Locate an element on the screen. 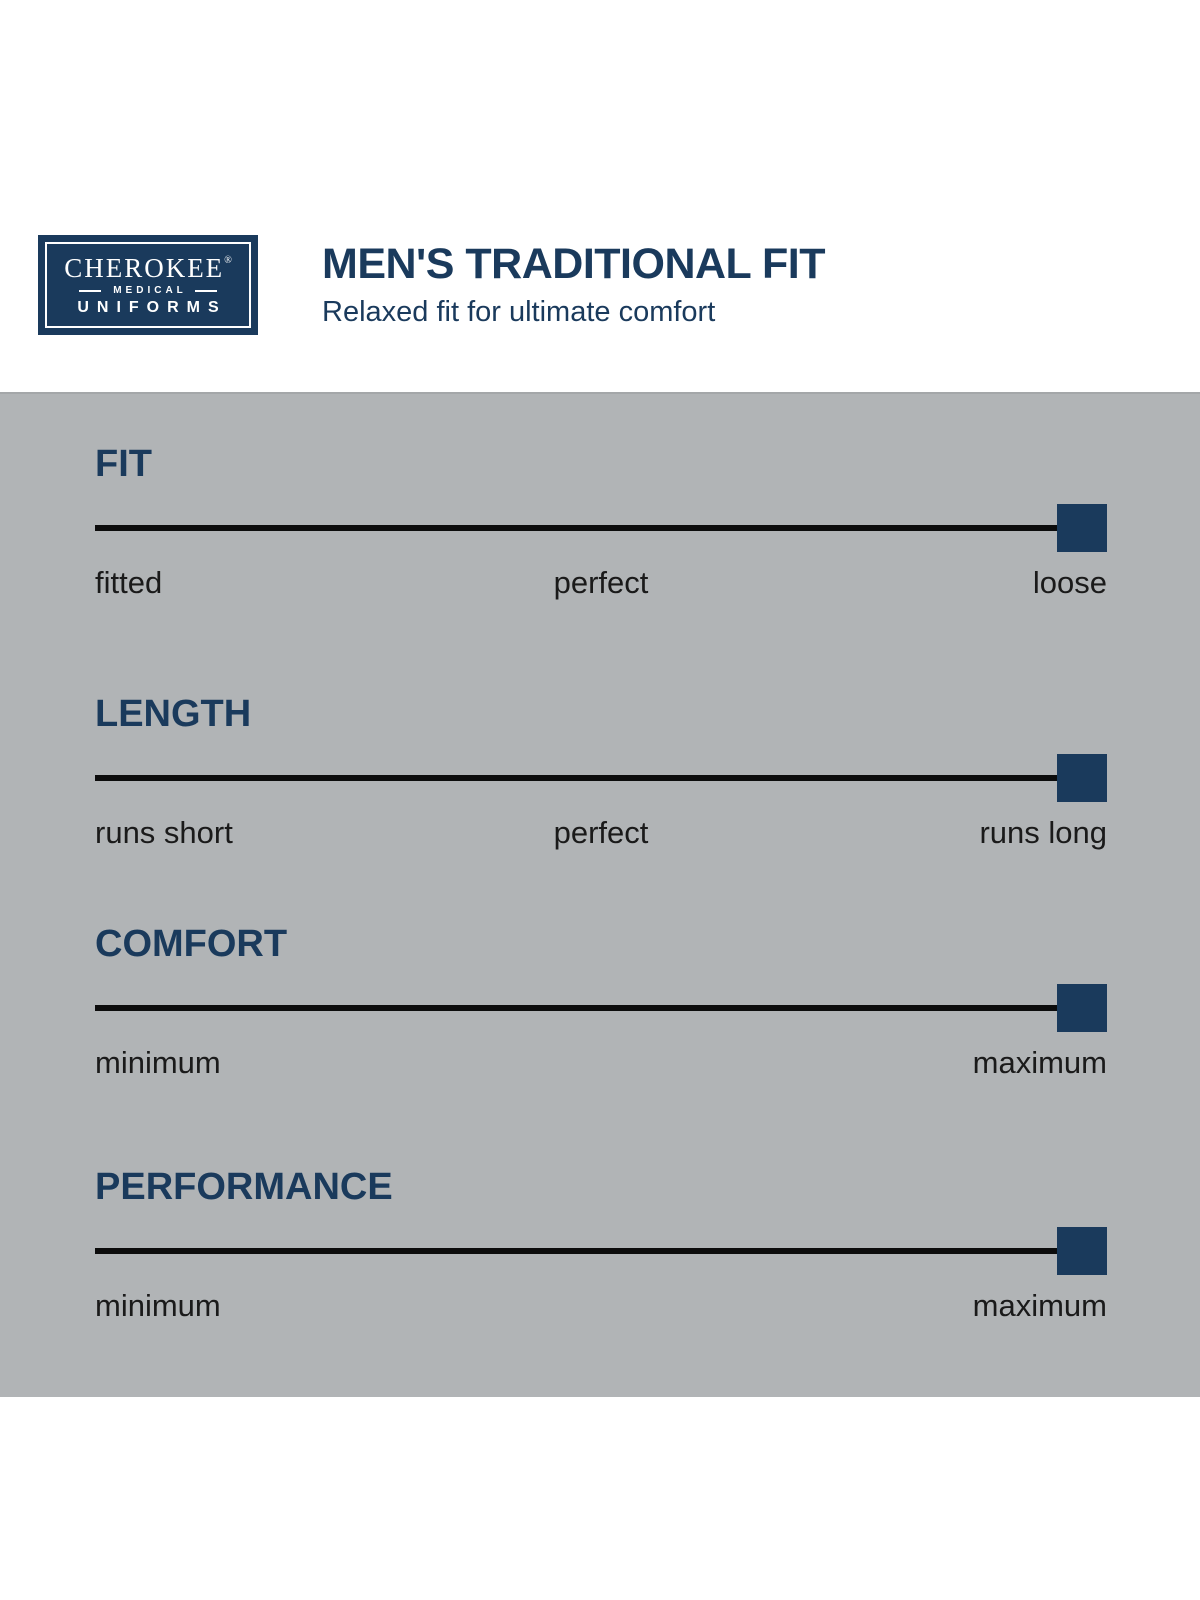  performance-slider-labels: minimum maximum is located at coordinates (601, 1307).